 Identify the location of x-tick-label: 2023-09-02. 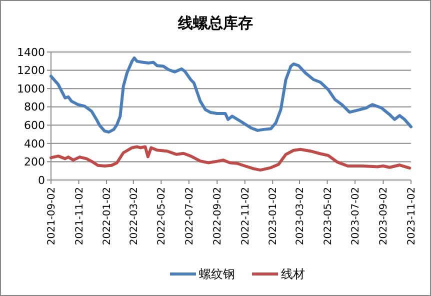
(384, 216).